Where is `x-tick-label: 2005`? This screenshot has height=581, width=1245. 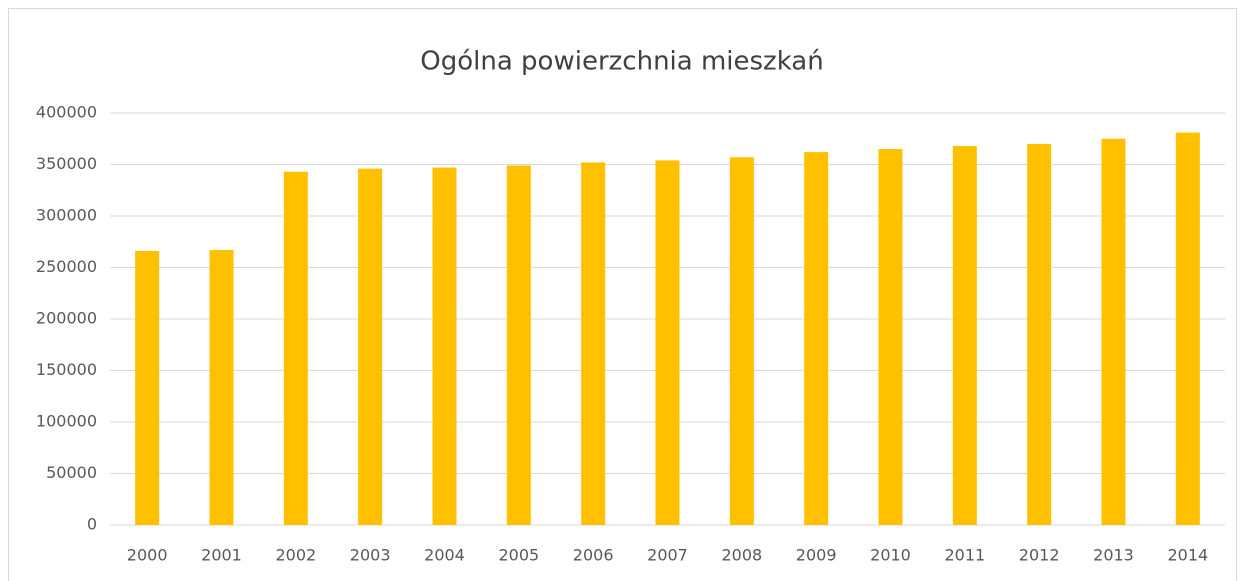 x-tick-label: 2005 is located at coordinates (518, 555).